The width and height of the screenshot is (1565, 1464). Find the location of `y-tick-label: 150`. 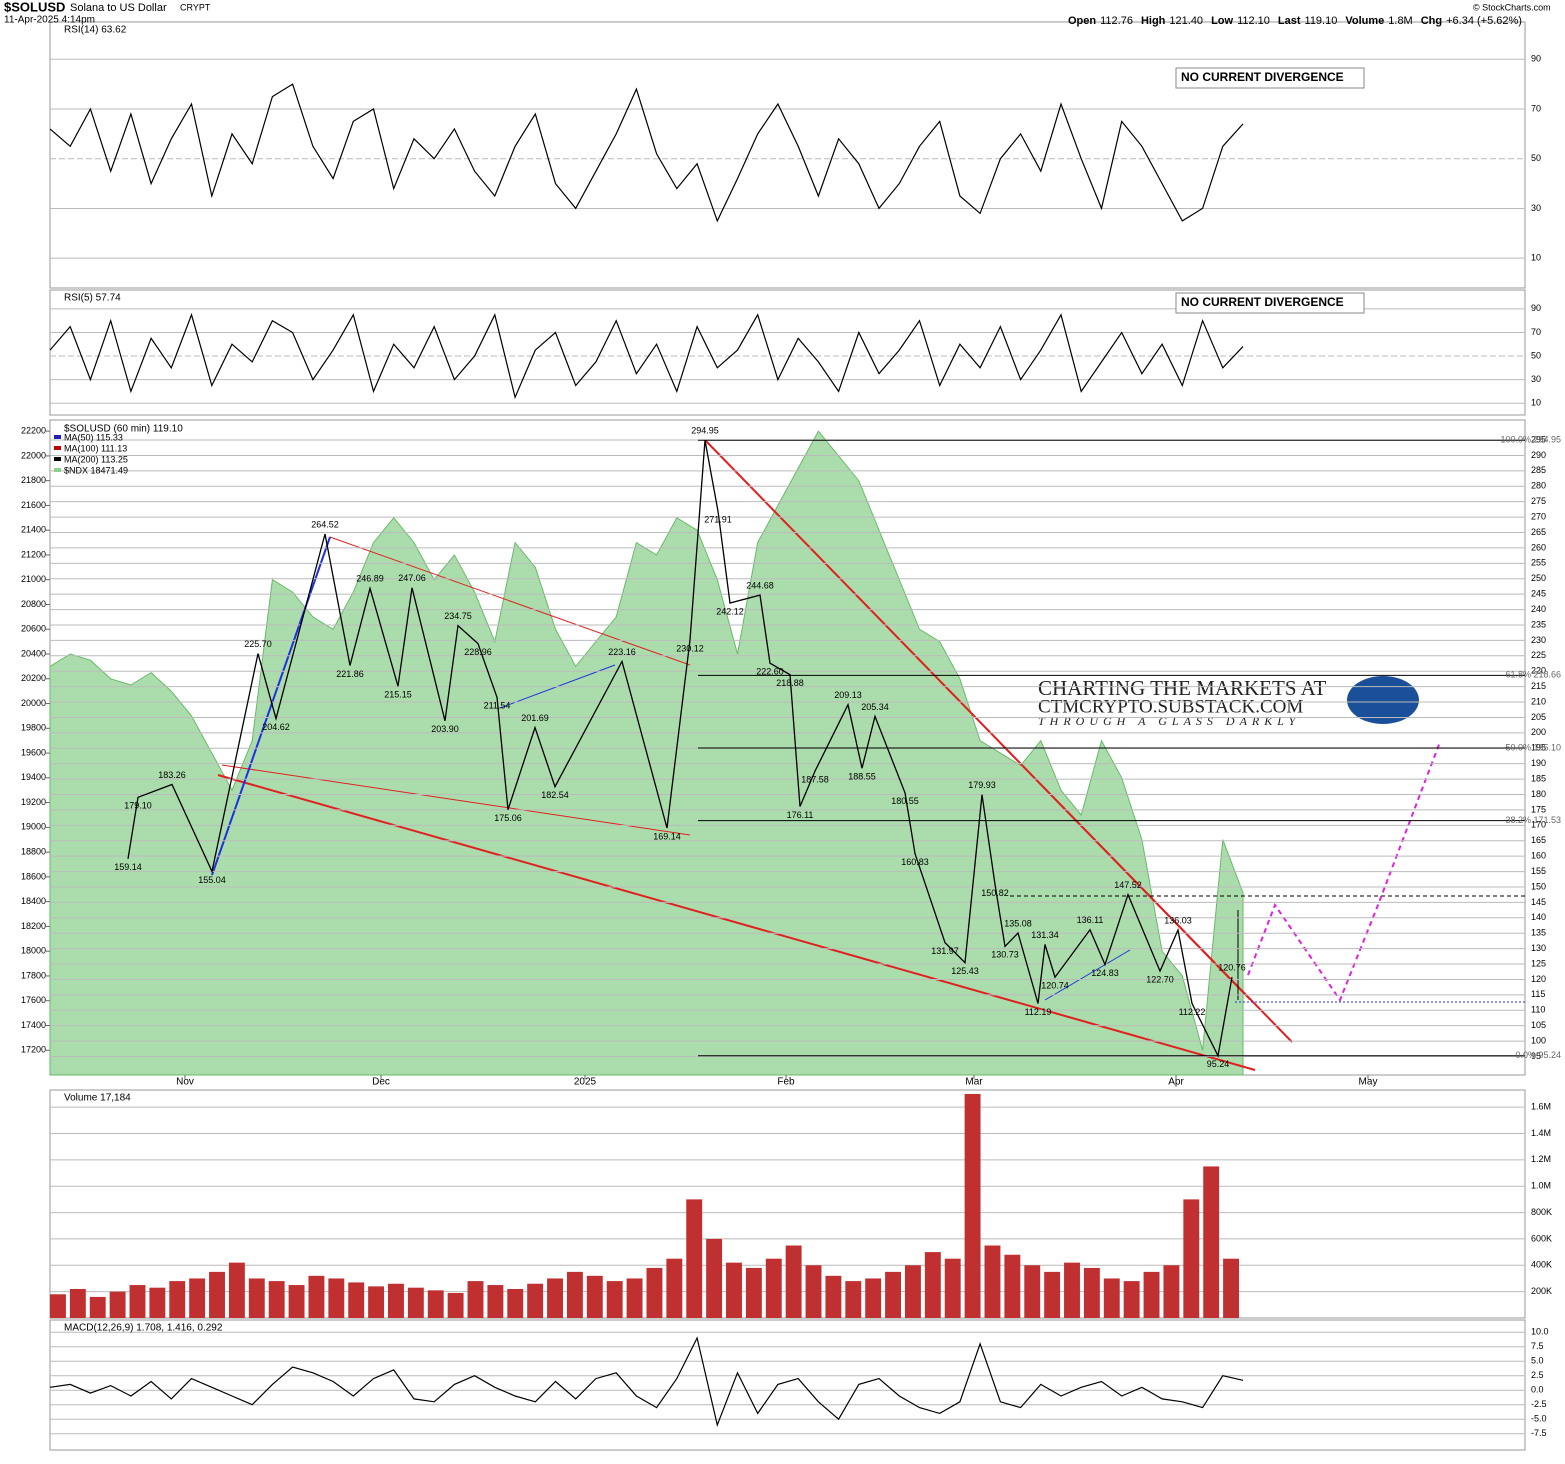

y-tick-label: 150 is located at coordinates (1538, 886).